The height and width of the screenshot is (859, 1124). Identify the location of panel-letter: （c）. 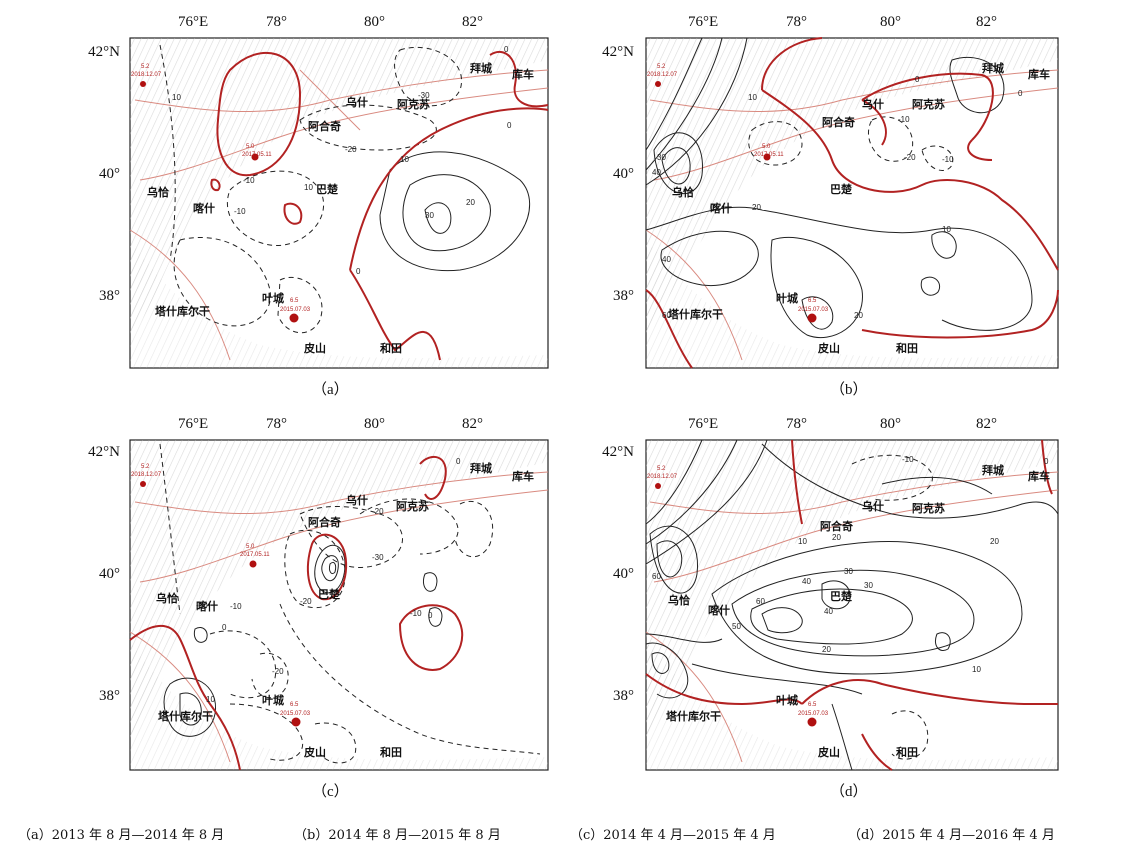
(330, 792).